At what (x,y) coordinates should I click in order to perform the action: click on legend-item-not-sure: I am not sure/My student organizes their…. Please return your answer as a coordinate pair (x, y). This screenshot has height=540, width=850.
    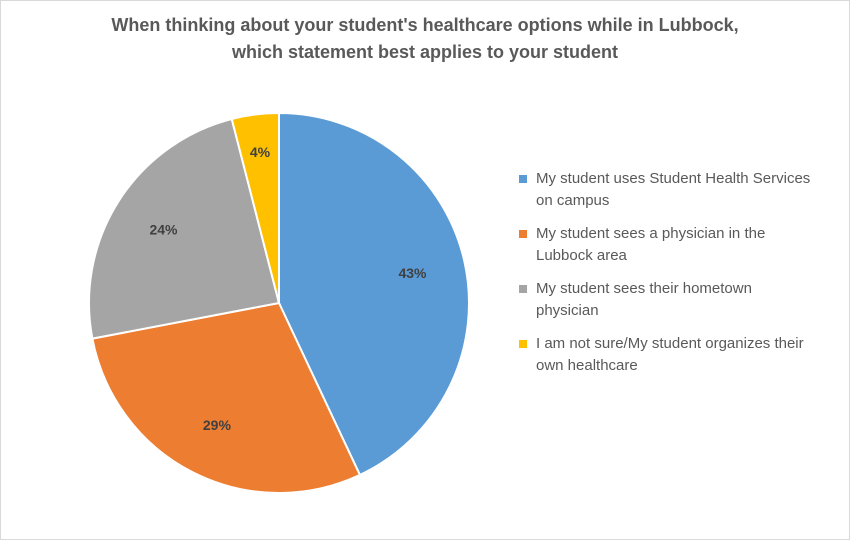
    Looking at the image, I should click on (681, 355).